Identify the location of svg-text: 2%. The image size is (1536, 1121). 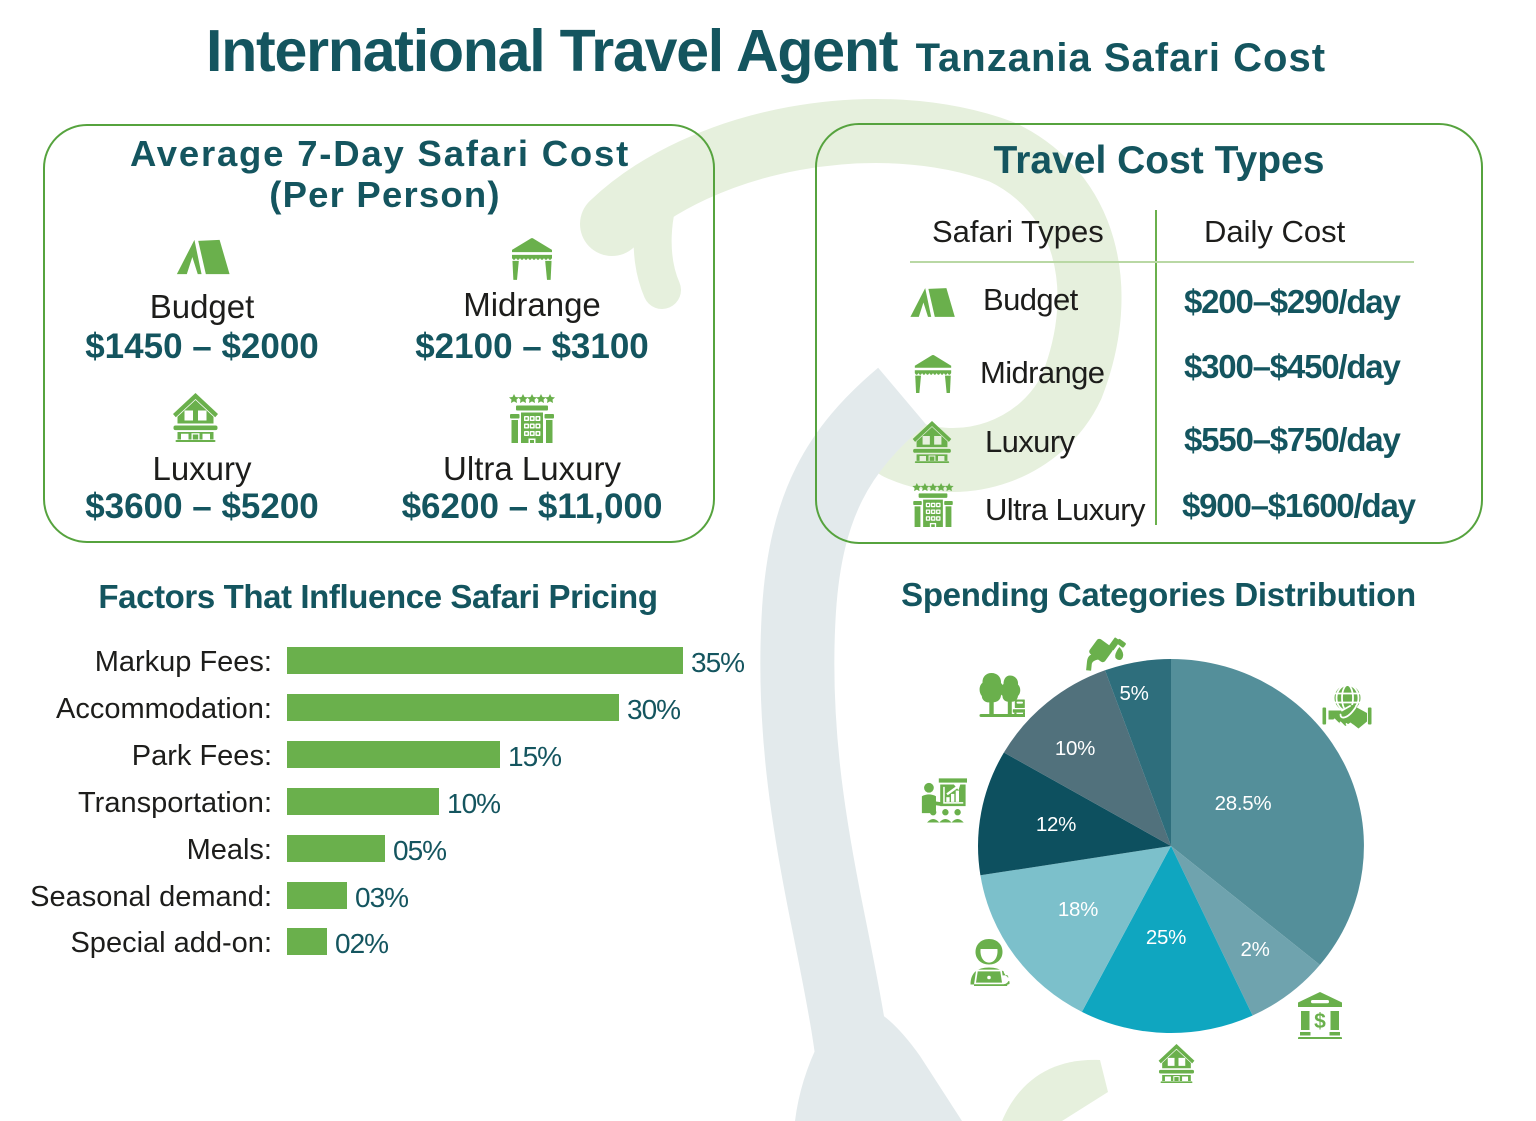
(1254, 949).